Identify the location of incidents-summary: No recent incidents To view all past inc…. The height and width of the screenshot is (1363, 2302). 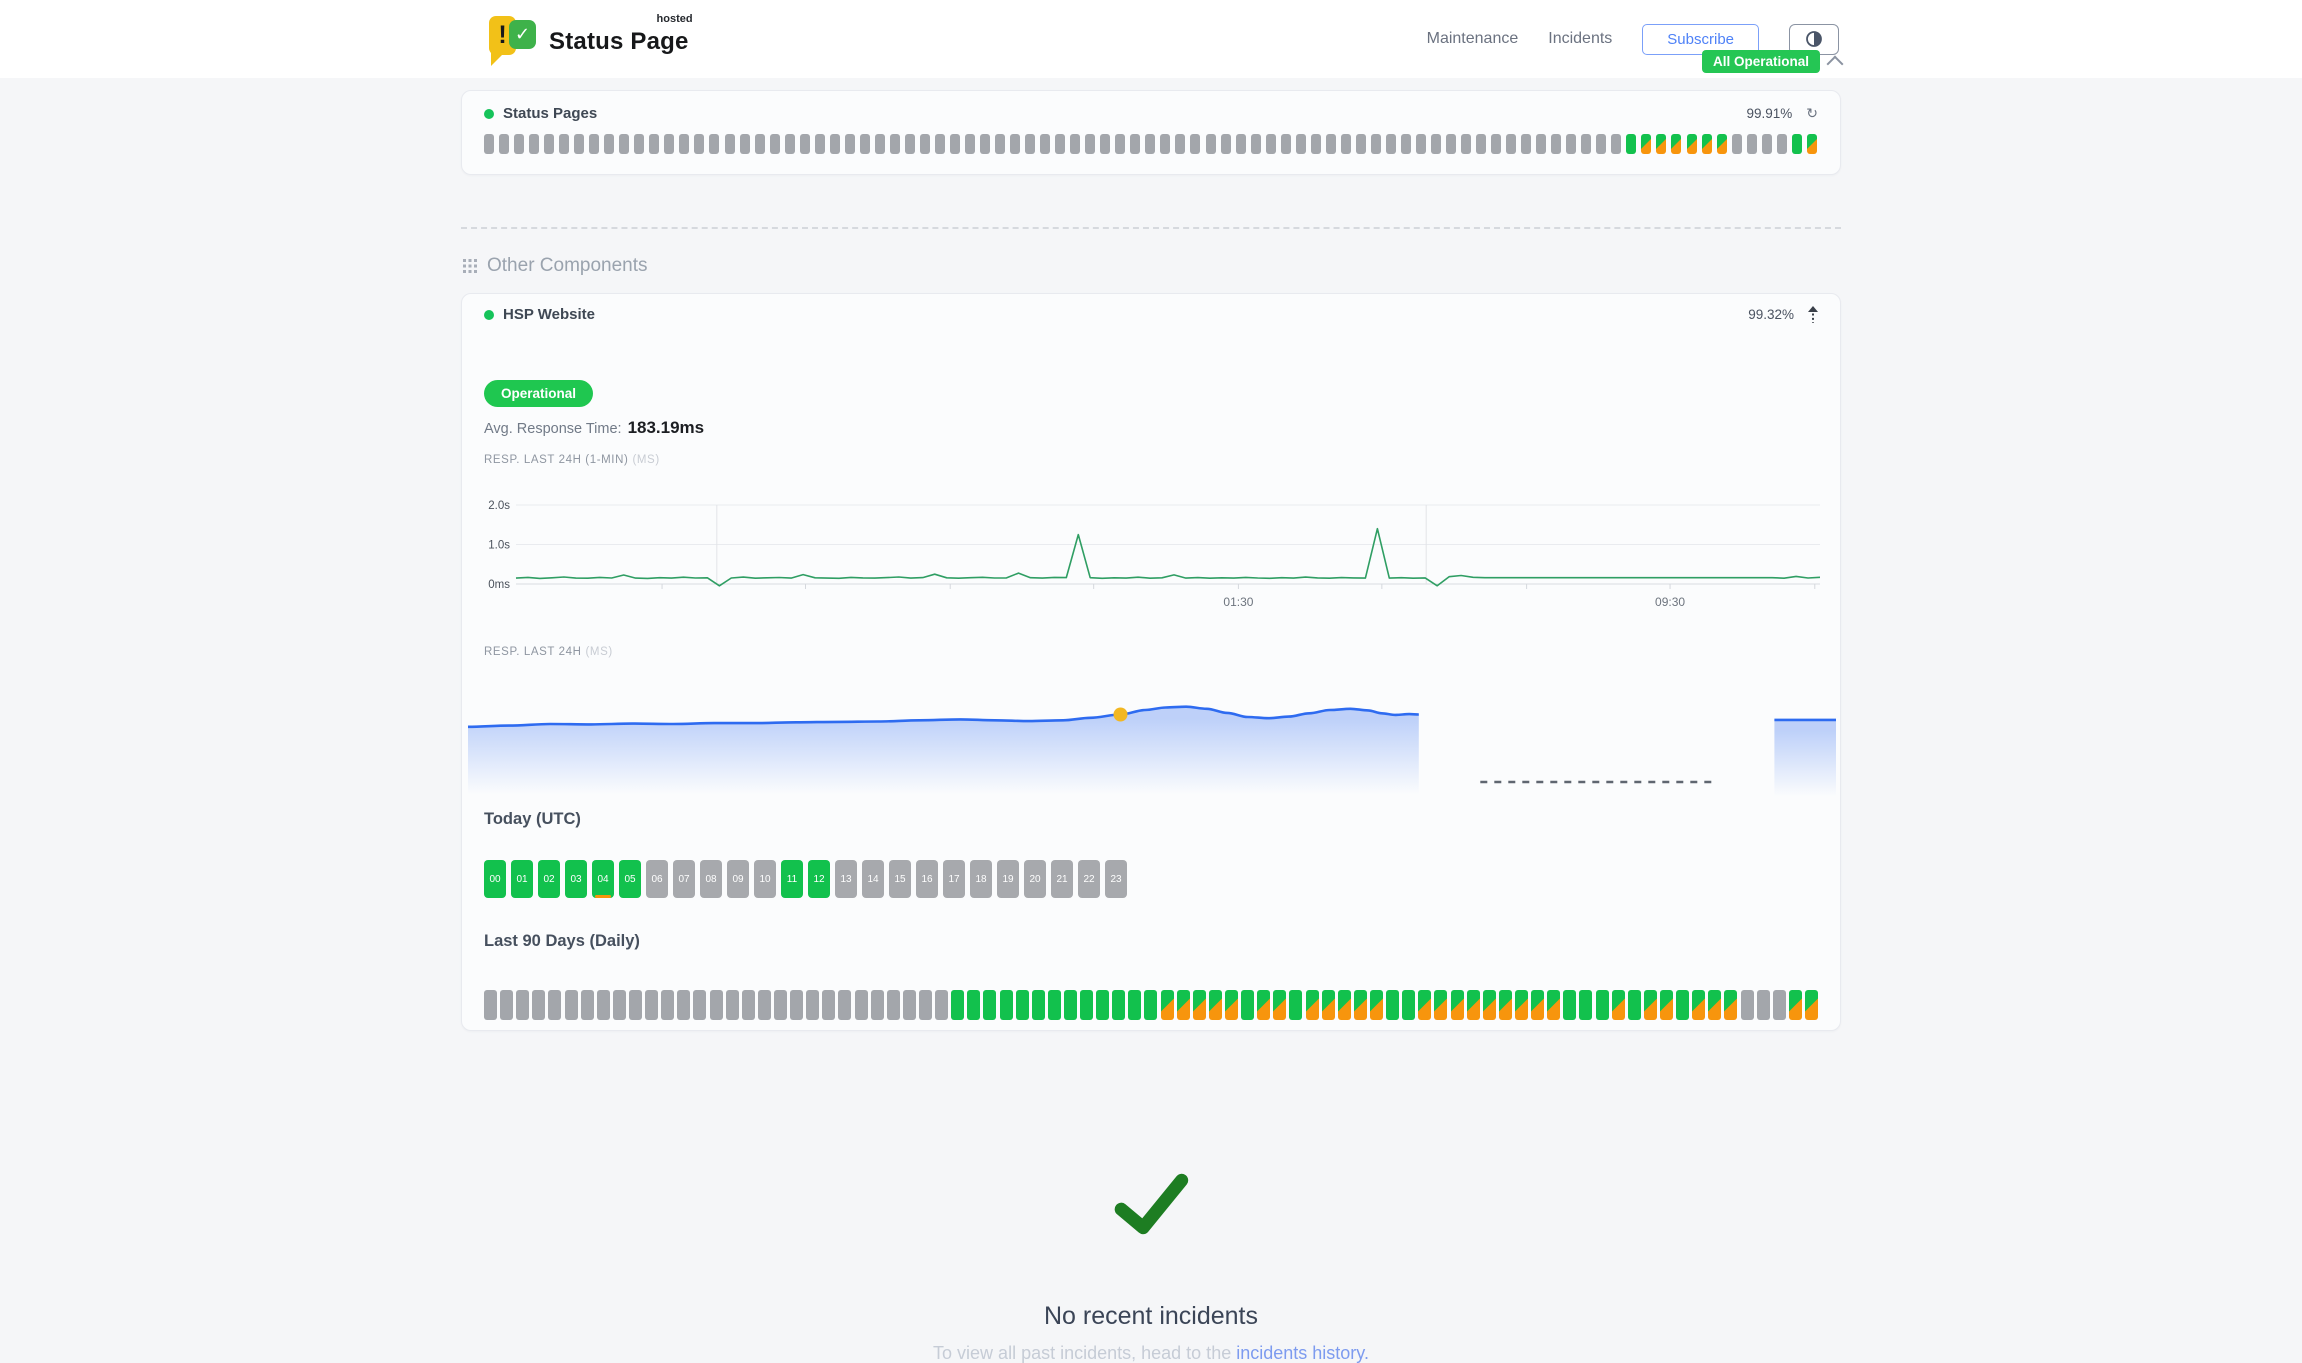
(1151, 1266).